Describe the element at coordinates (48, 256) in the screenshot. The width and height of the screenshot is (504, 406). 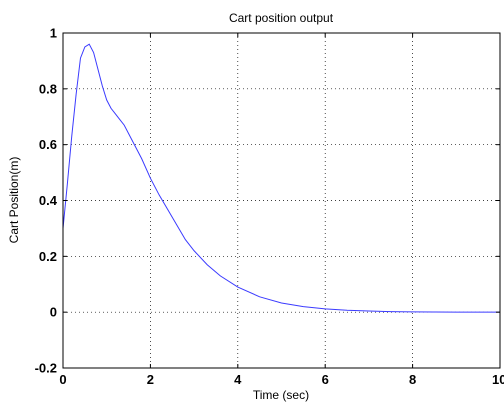
I see `y-tick-label: 0.2` at that location.